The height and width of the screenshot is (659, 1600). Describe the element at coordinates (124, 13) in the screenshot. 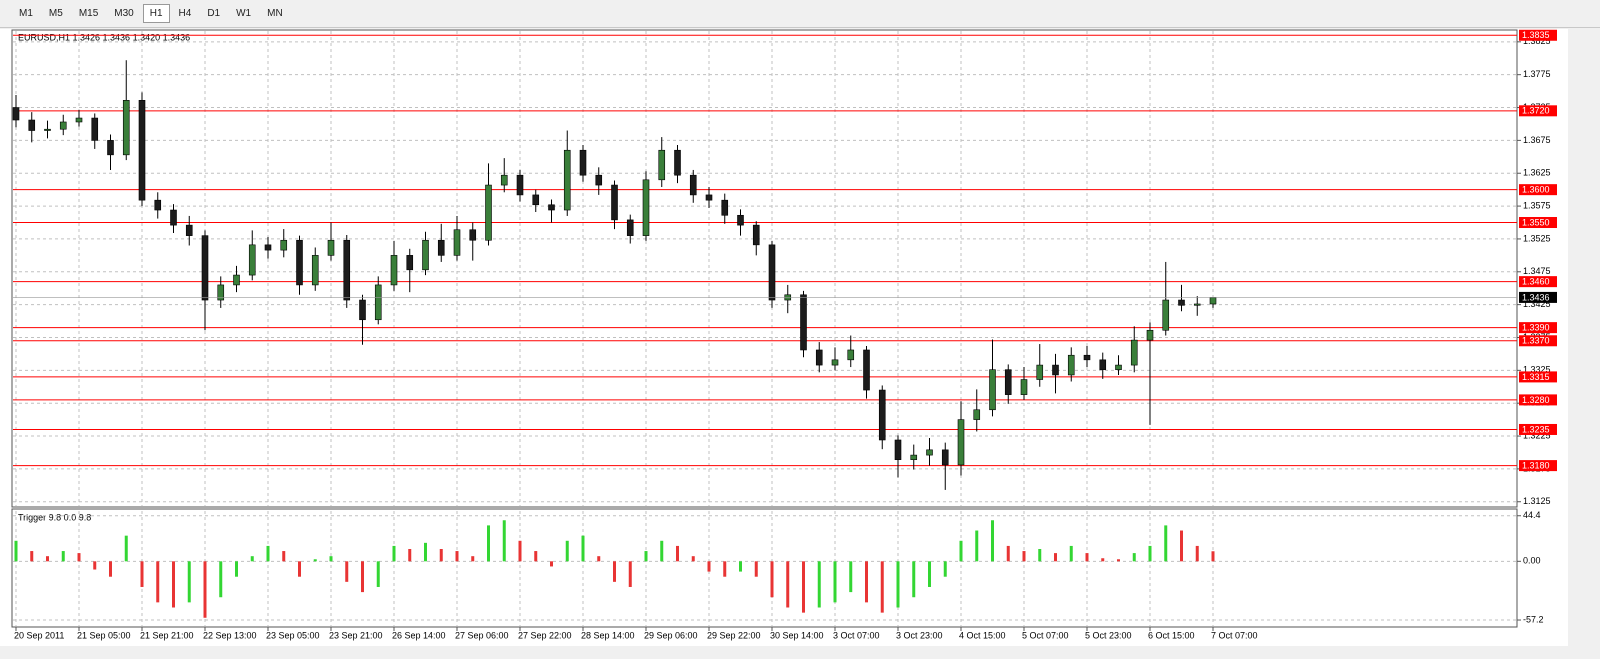

I see `timeframe-button: M30` at that location.